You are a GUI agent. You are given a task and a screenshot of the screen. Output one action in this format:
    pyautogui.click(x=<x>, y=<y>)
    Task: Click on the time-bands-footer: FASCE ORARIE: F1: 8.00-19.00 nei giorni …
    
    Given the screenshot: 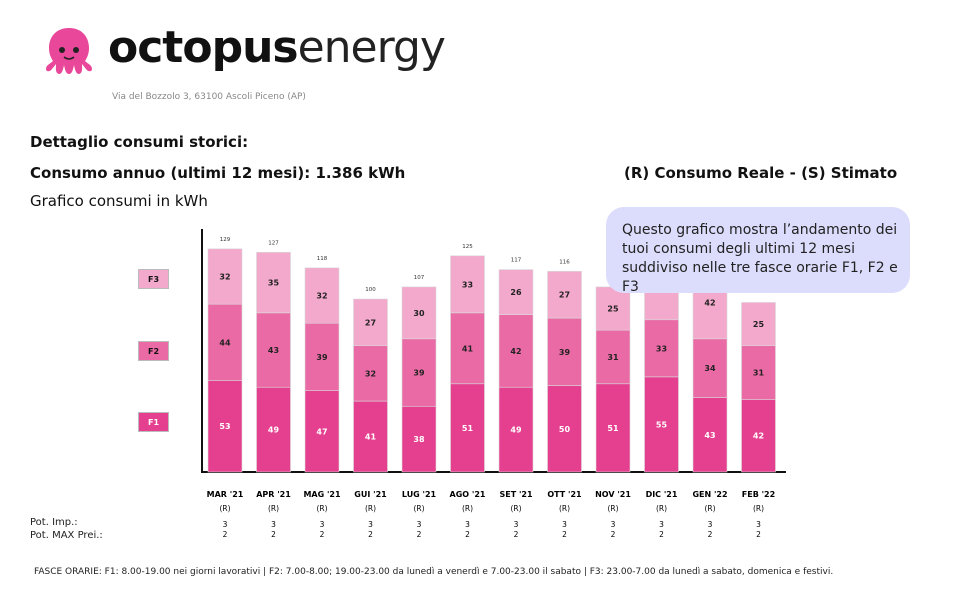 What is the action you would take?
    pyautogui.click(x=434, y=572)
    